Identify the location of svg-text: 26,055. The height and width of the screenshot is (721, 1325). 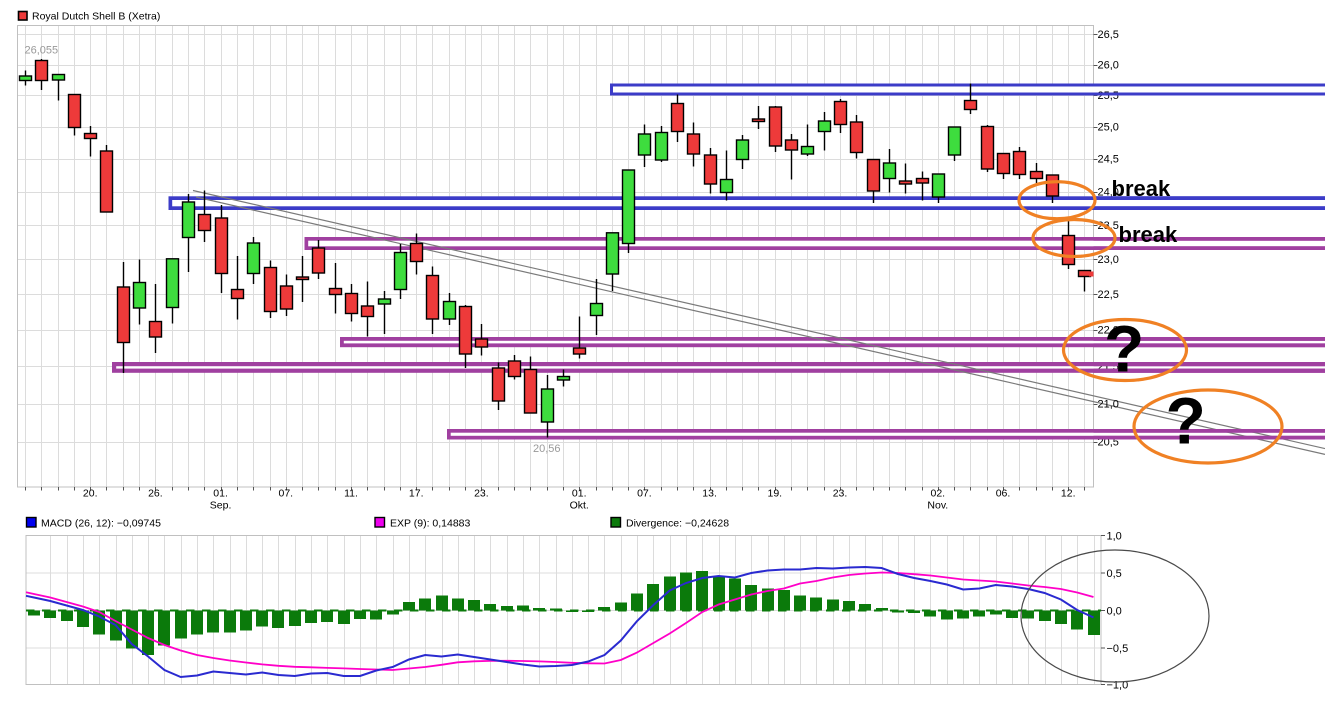
(42, 51).